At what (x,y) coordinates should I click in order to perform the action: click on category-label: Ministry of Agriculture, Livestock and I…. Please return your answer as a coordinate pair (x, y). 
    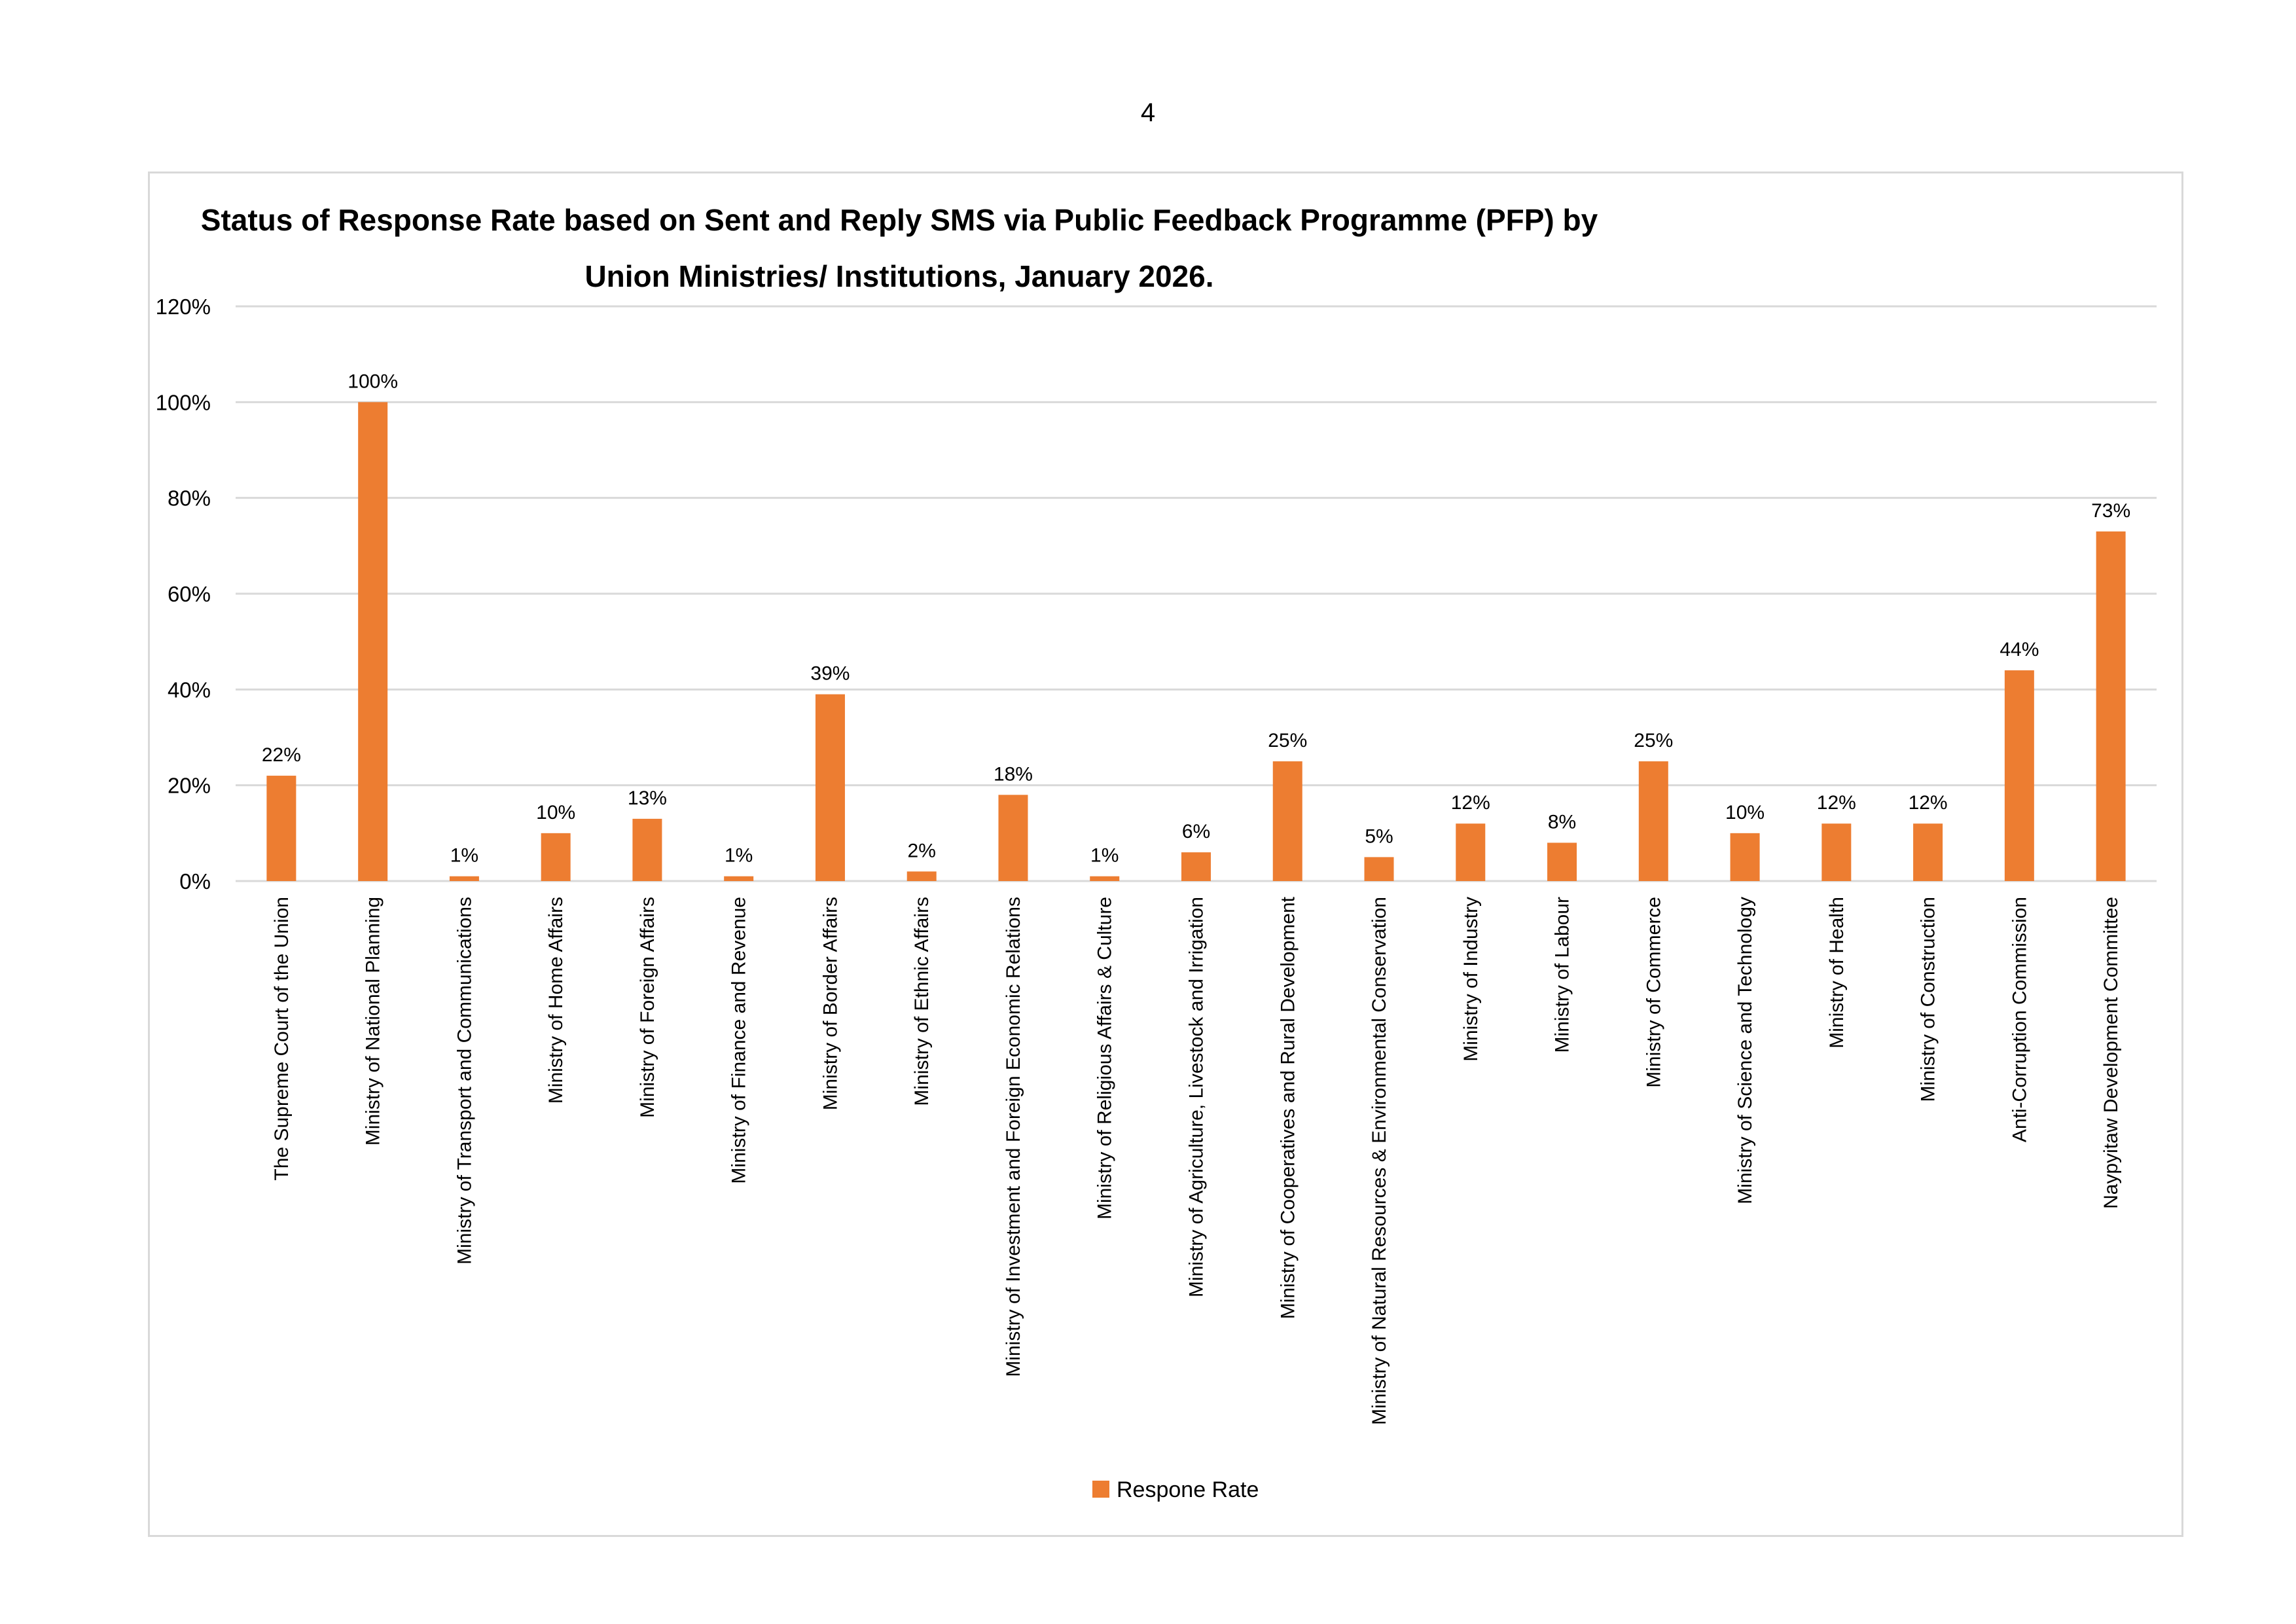
    Looking at the image, I should click on (1197, 1097).